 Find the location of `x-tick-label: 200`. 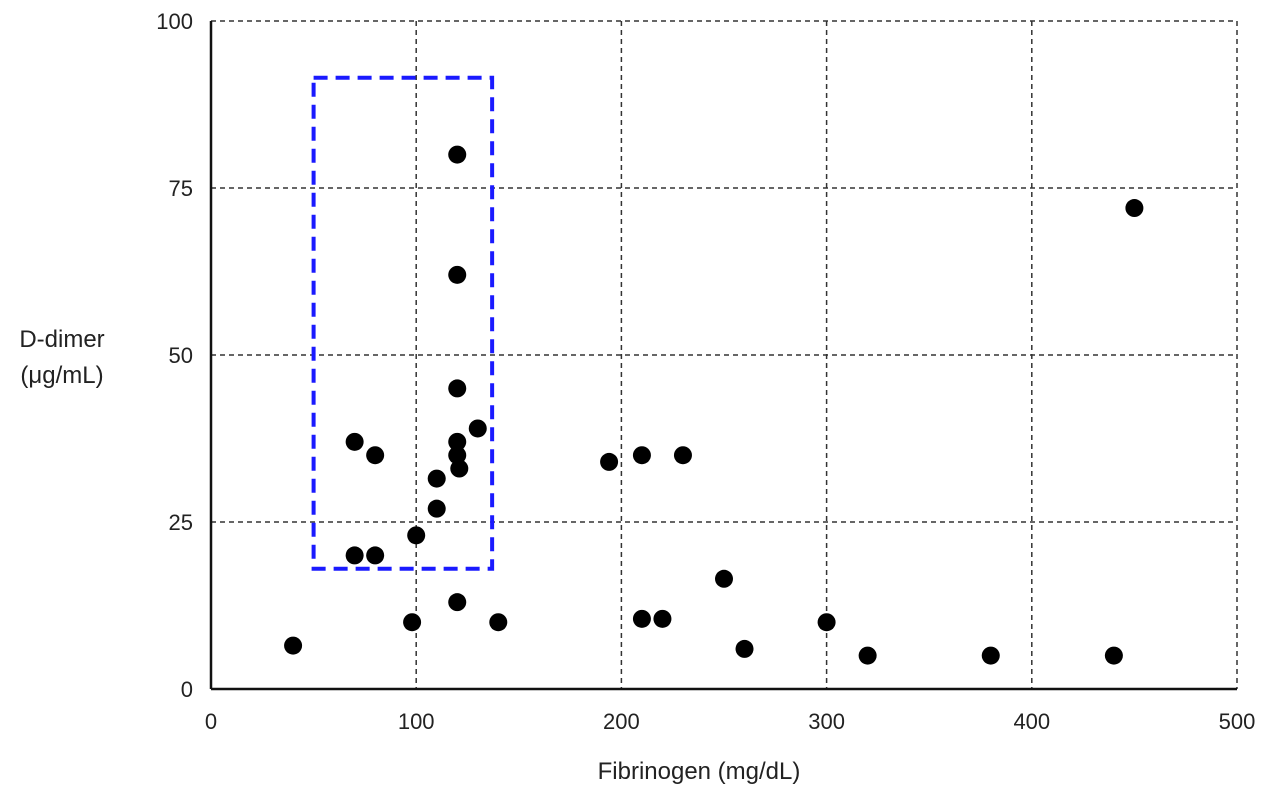

x-tick-label: 200 is located at coordinates (621, 721).